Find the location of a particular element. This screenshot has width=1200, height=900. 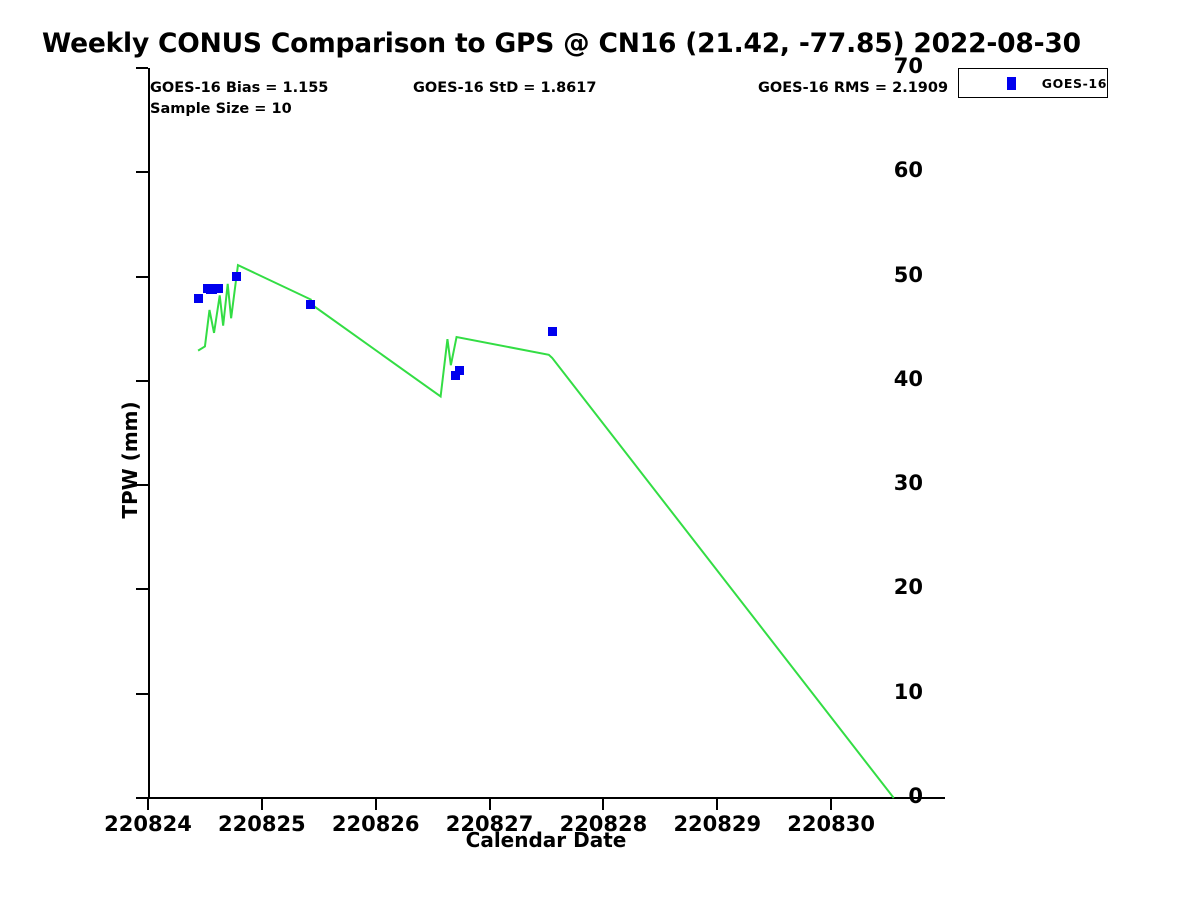

y-tick-label: 10 is located at coordinates (908, 691).